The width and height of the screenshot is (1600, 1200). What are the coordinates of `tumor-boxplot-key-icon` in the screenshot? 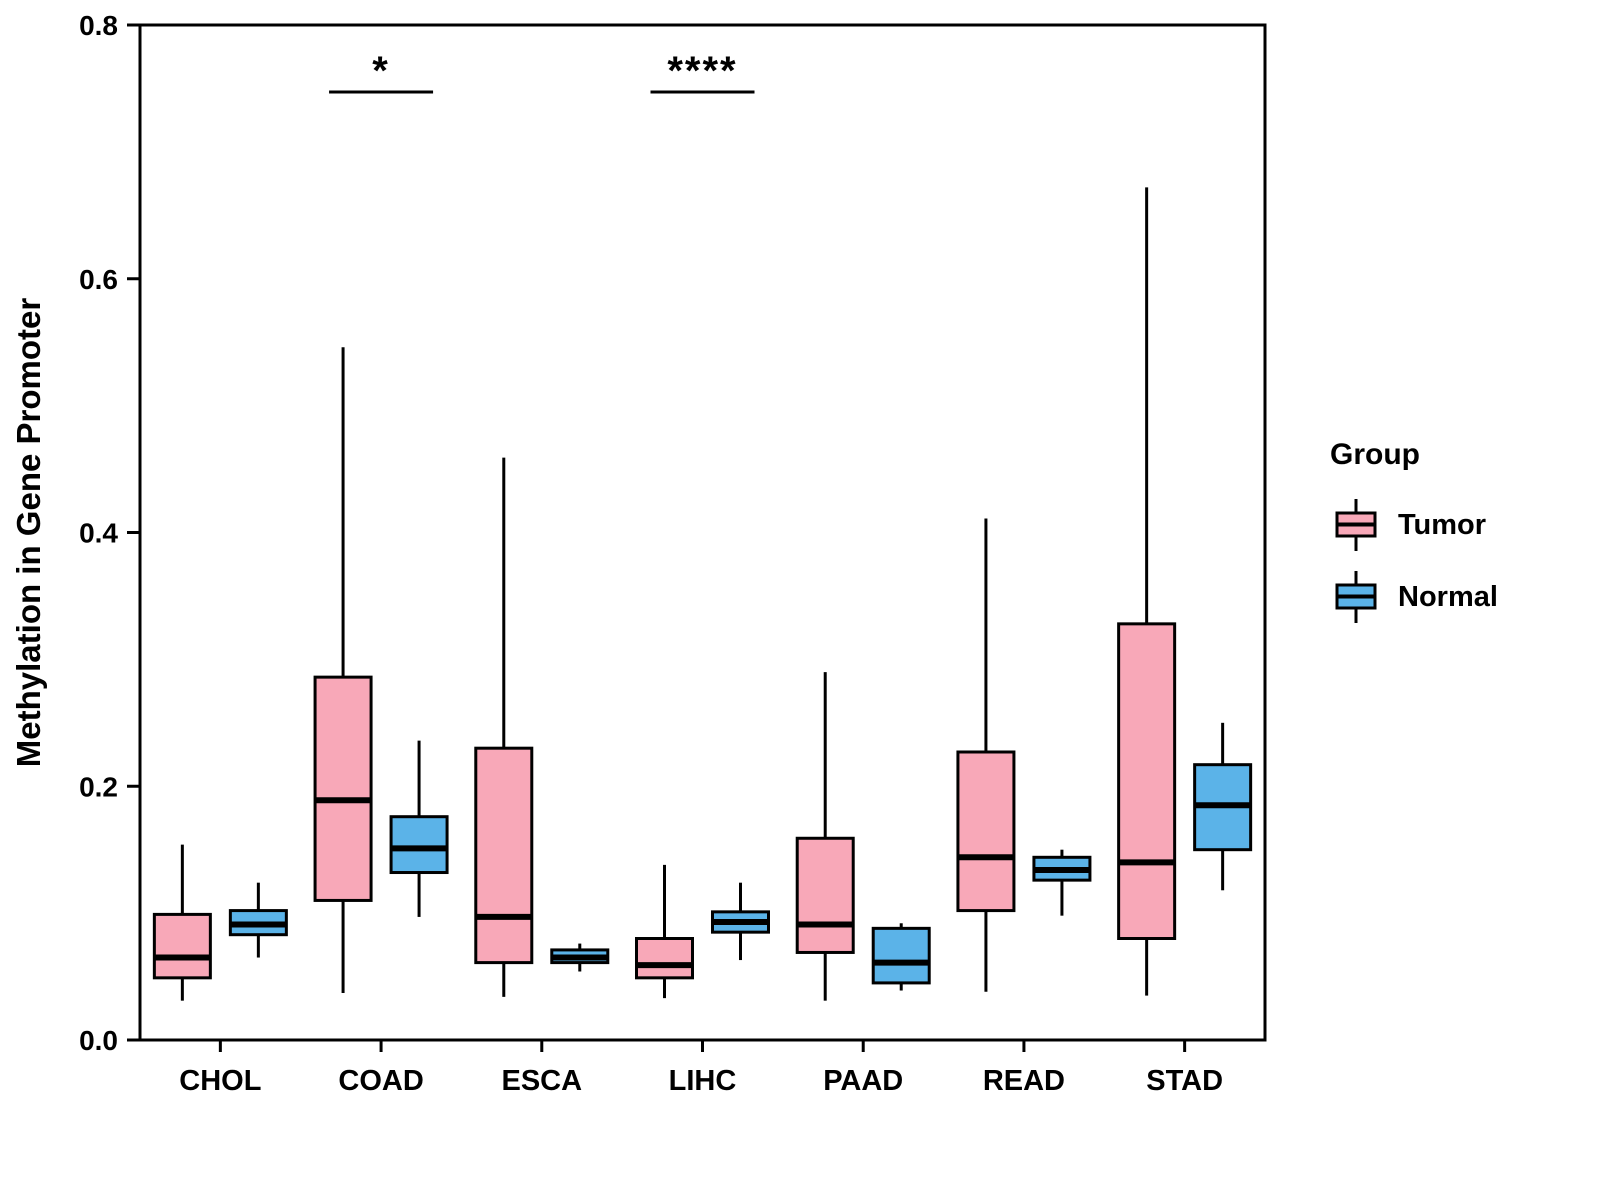 It's located at (1356, 525).